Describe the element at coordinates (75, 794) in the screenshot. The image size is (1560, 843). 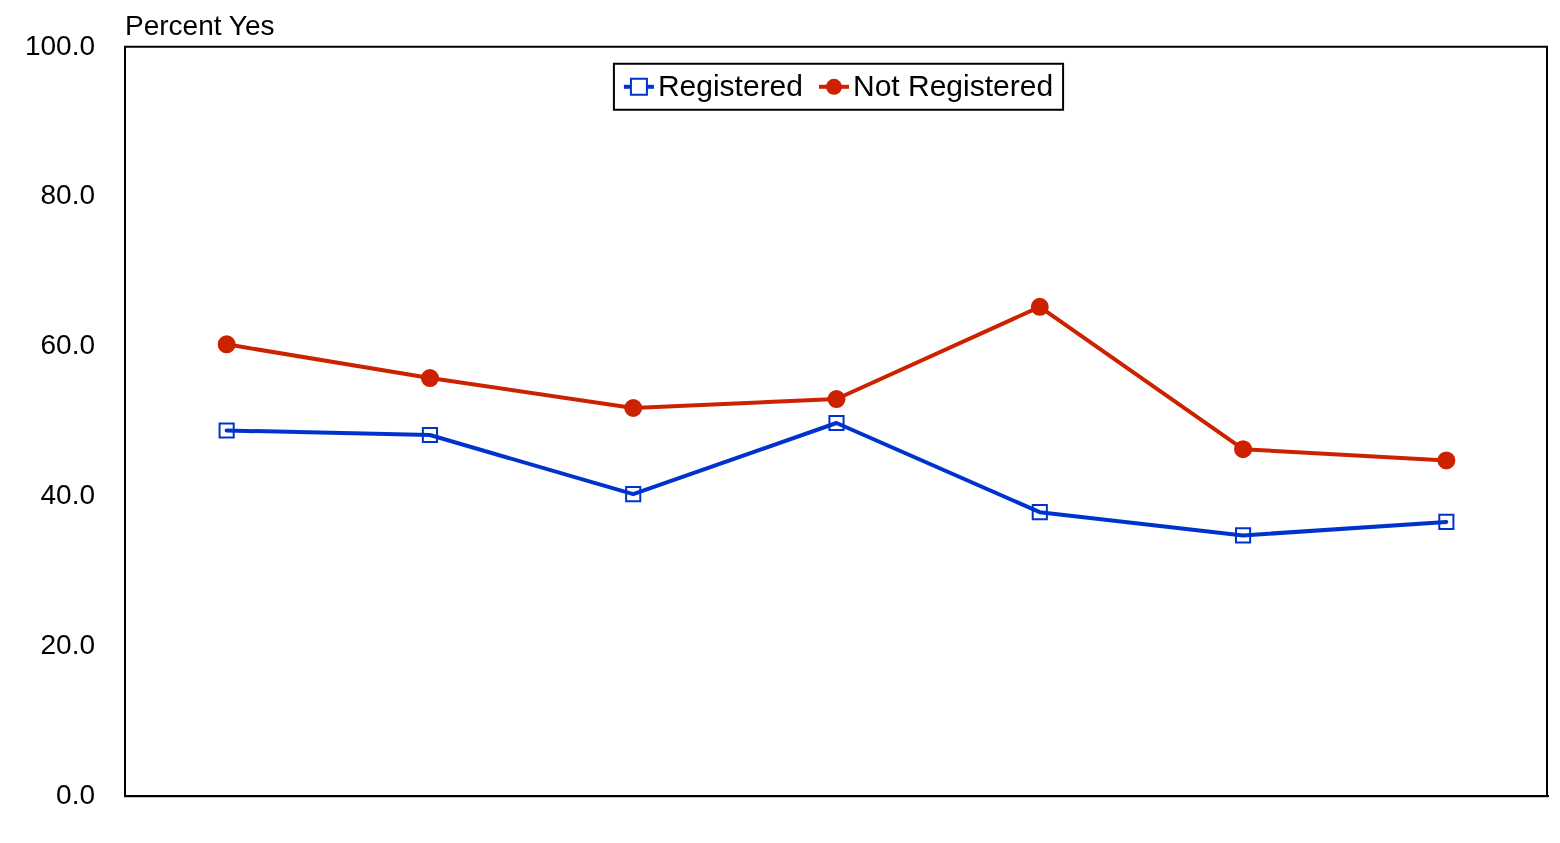
I see `y-tick-label: 0.0` at that location.